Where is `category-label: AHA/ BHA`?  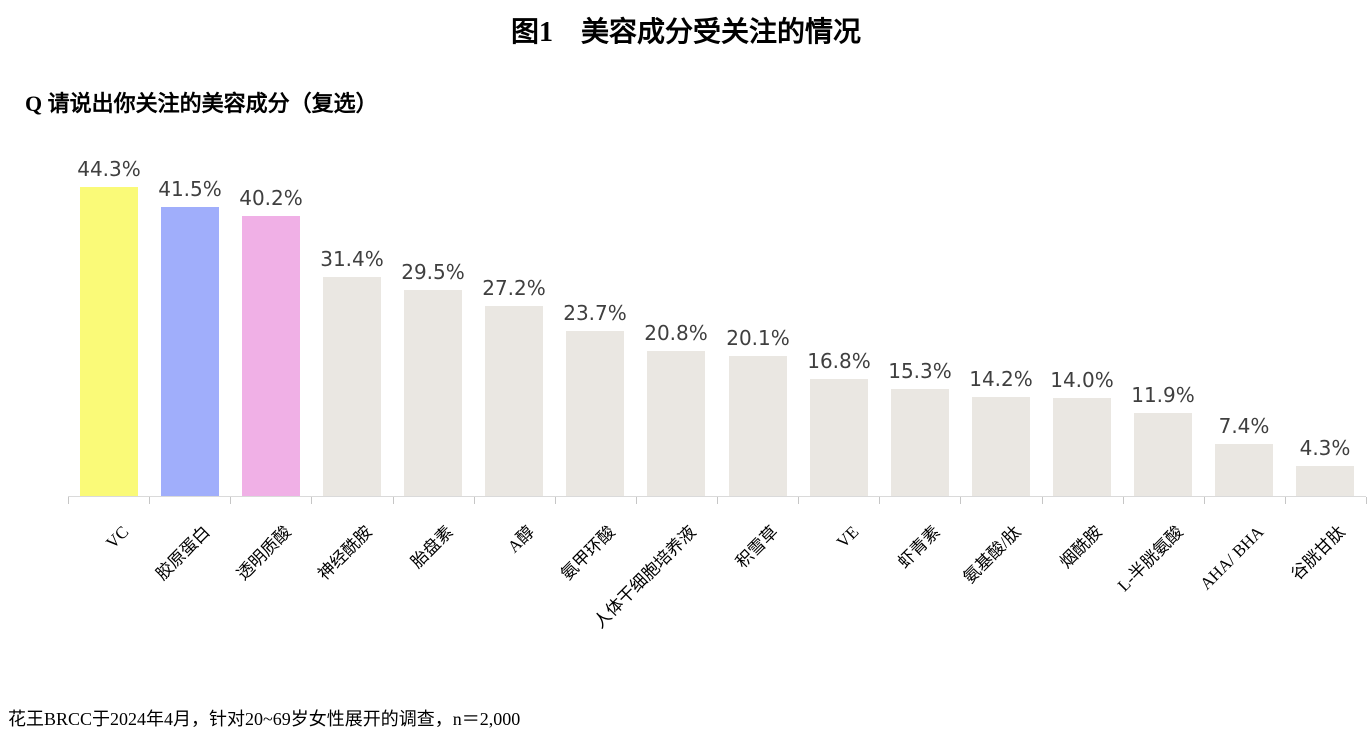
category-label: AHA/ BHA is located at coordinates (1232, 558).